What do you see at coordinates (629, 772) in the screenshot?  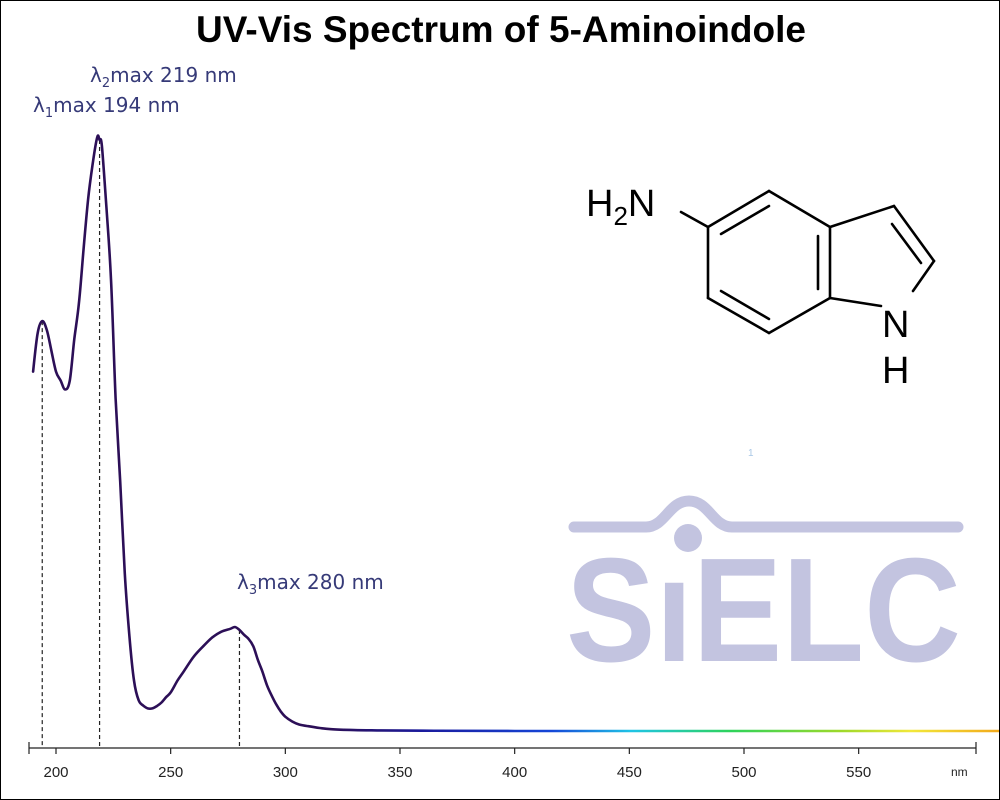 I see `x-tick-label: 450` at bounding box center [629, 772].